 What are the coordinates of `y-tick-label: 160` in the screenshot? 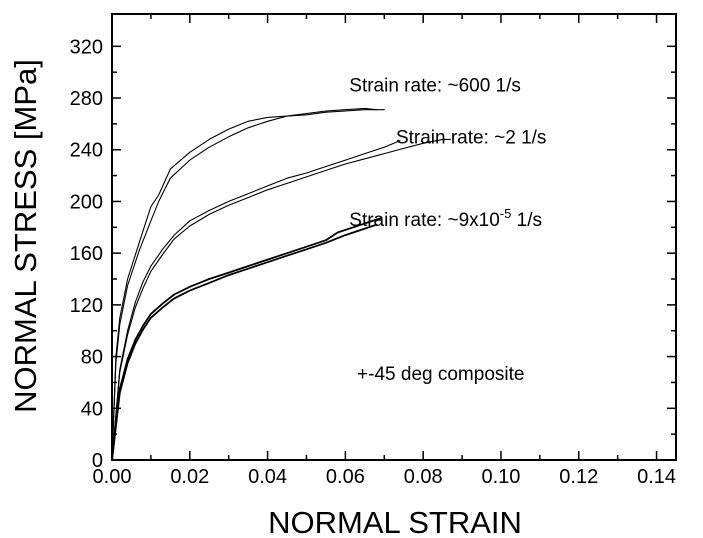 It's located at (86, 254).